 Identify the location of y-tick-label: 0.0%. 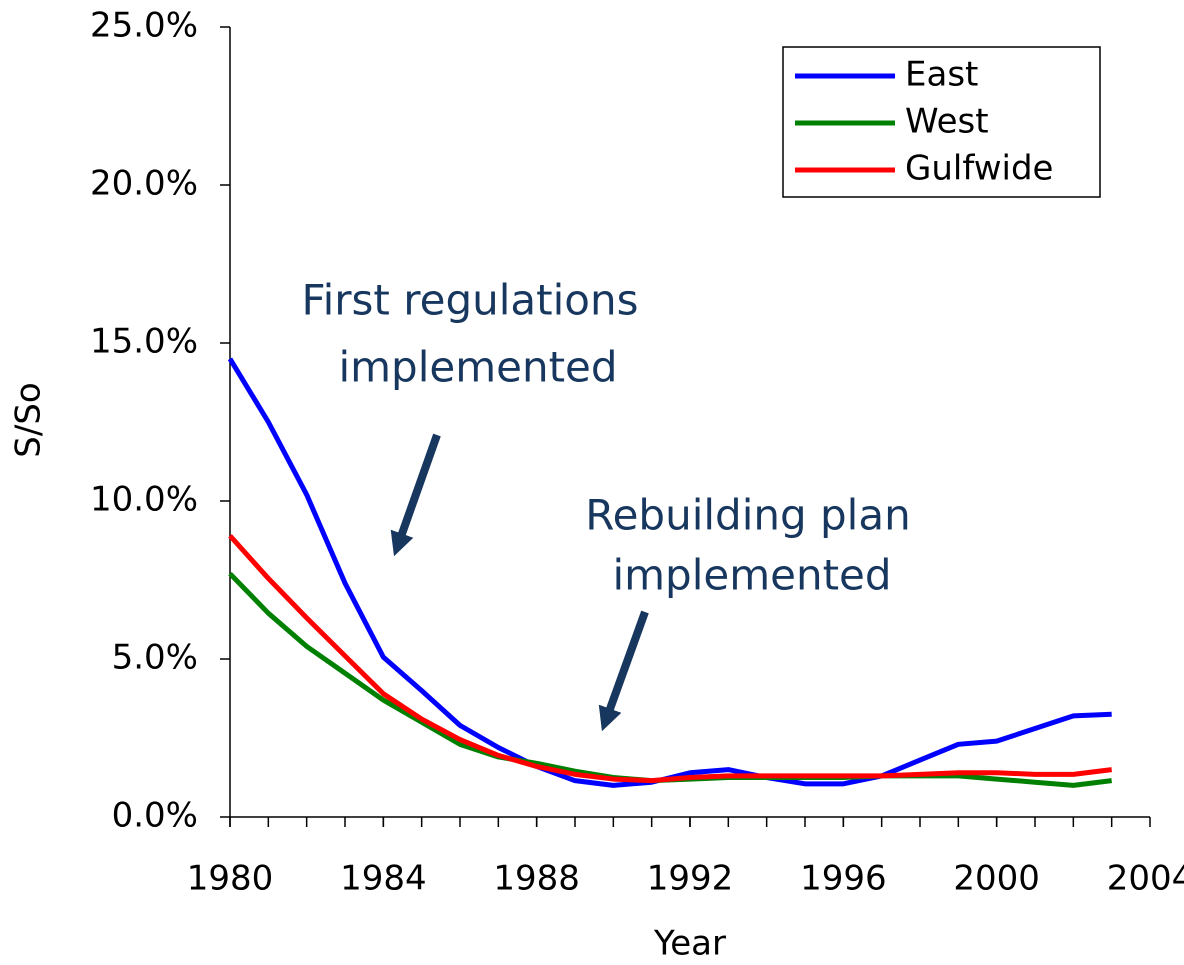
(155, 816).